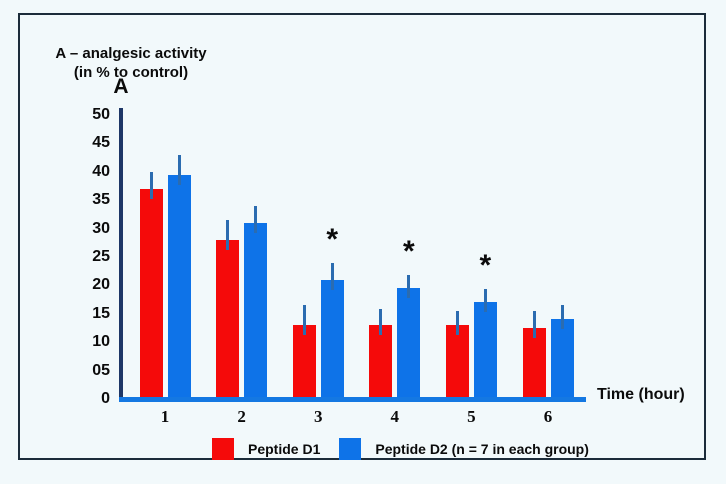 Image resolution: width=726 pixels, height=484 pixels. I want to click on y-tick-label: 35, so click(101, 200).